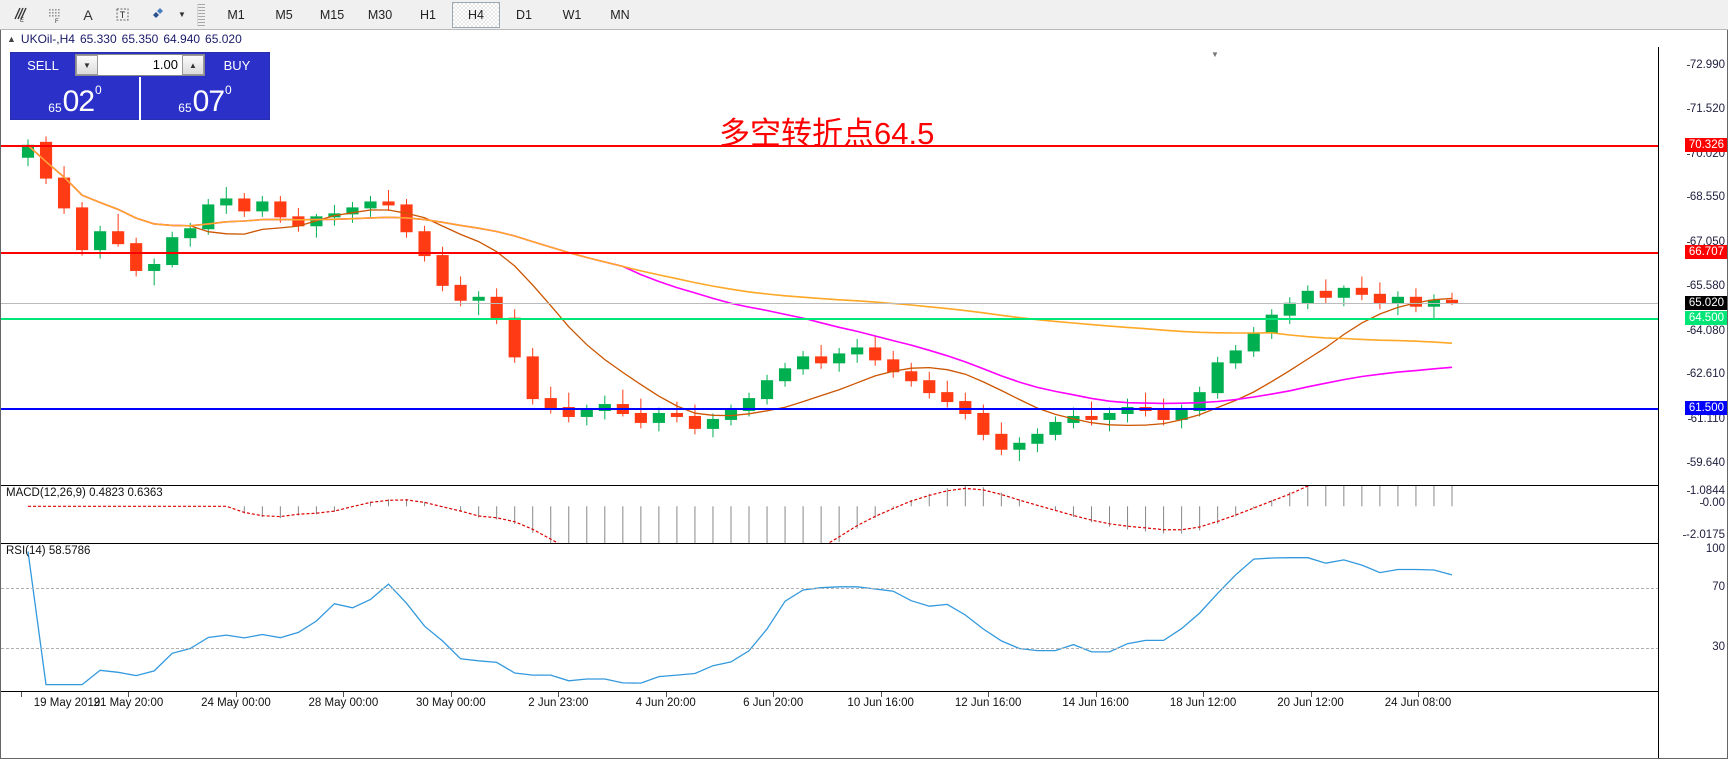  I want to click on indicators-icon: E, so click(20, 15).